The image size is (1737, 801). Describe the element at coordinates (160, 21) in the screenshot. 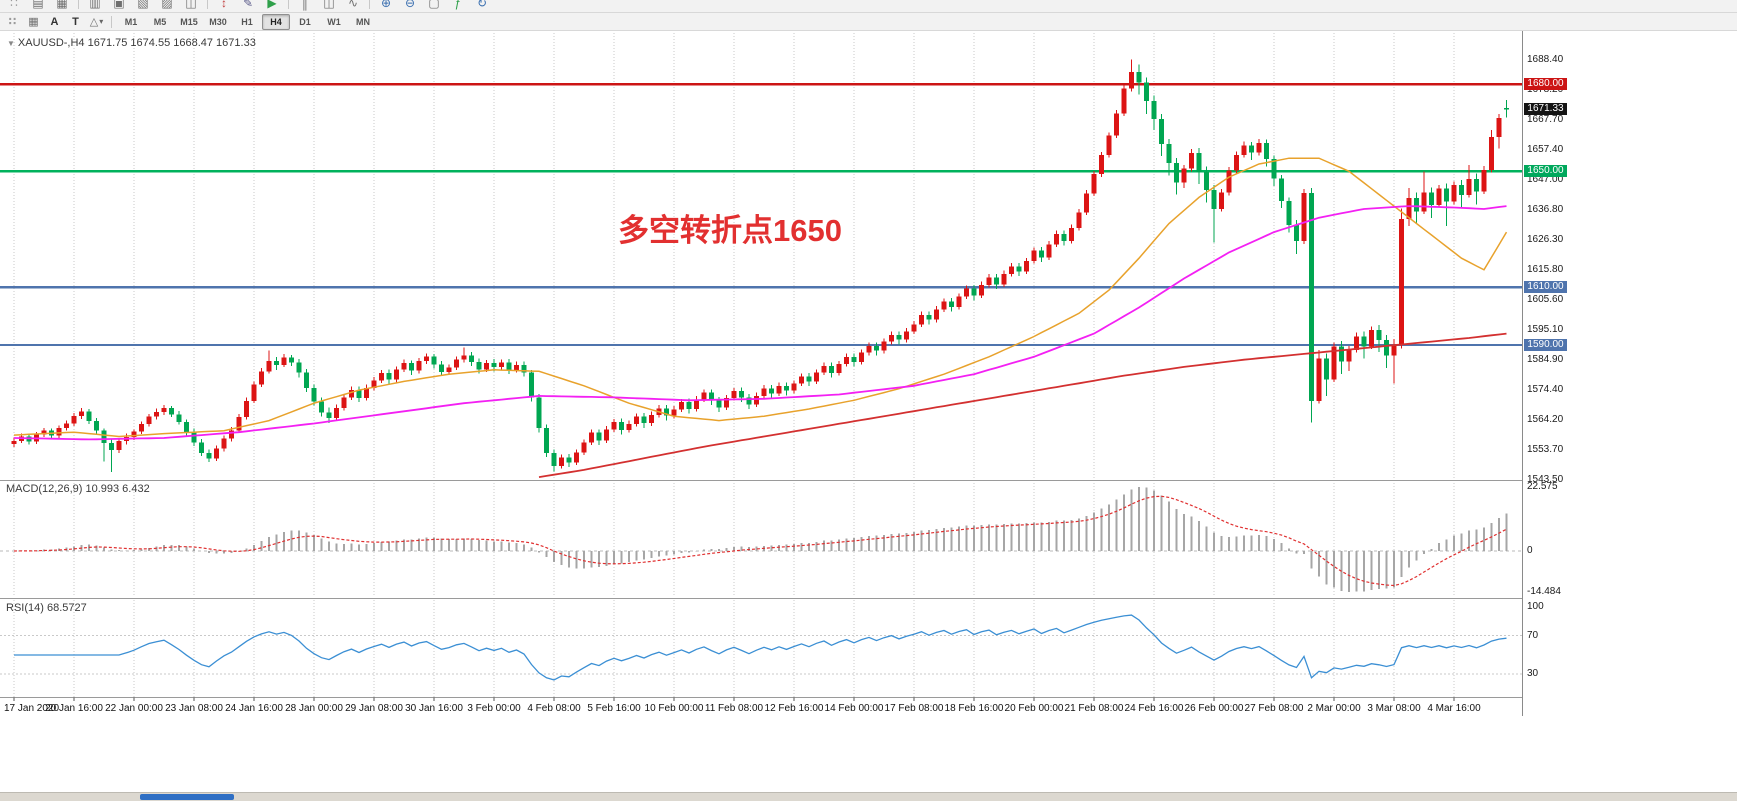

I see `timeframe-button-m5: M5` at that location.